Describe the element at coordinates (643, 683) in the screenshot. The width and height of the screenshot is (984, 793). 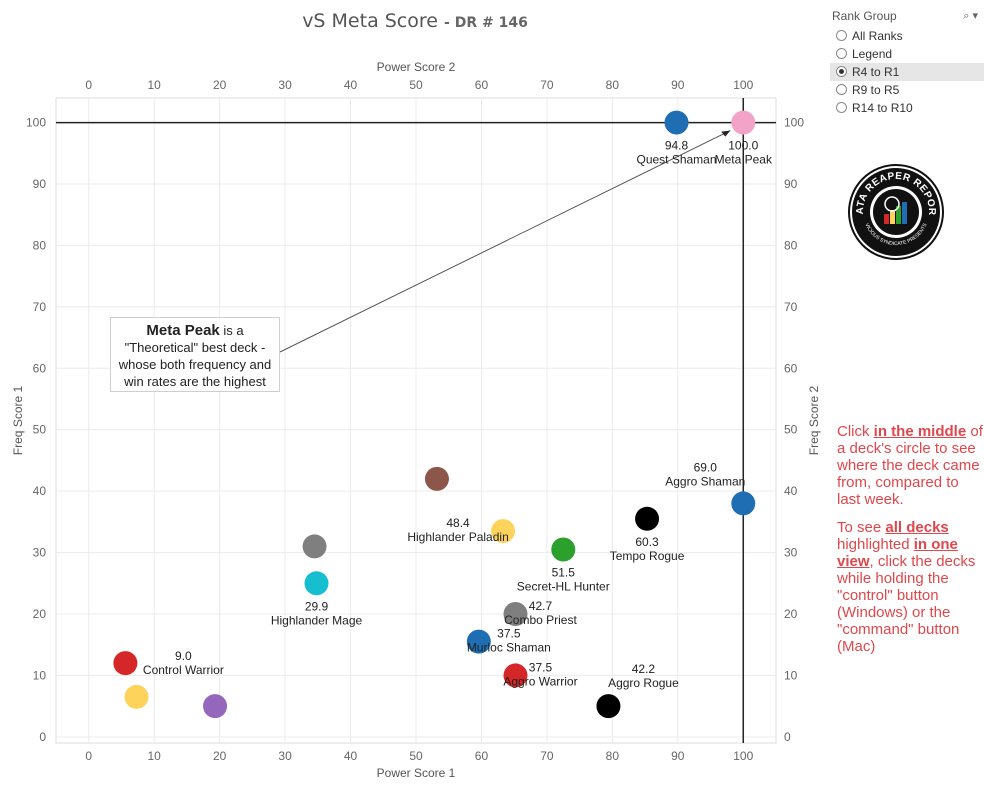
I see `point-name-label: Aggro Rogue` at that location.